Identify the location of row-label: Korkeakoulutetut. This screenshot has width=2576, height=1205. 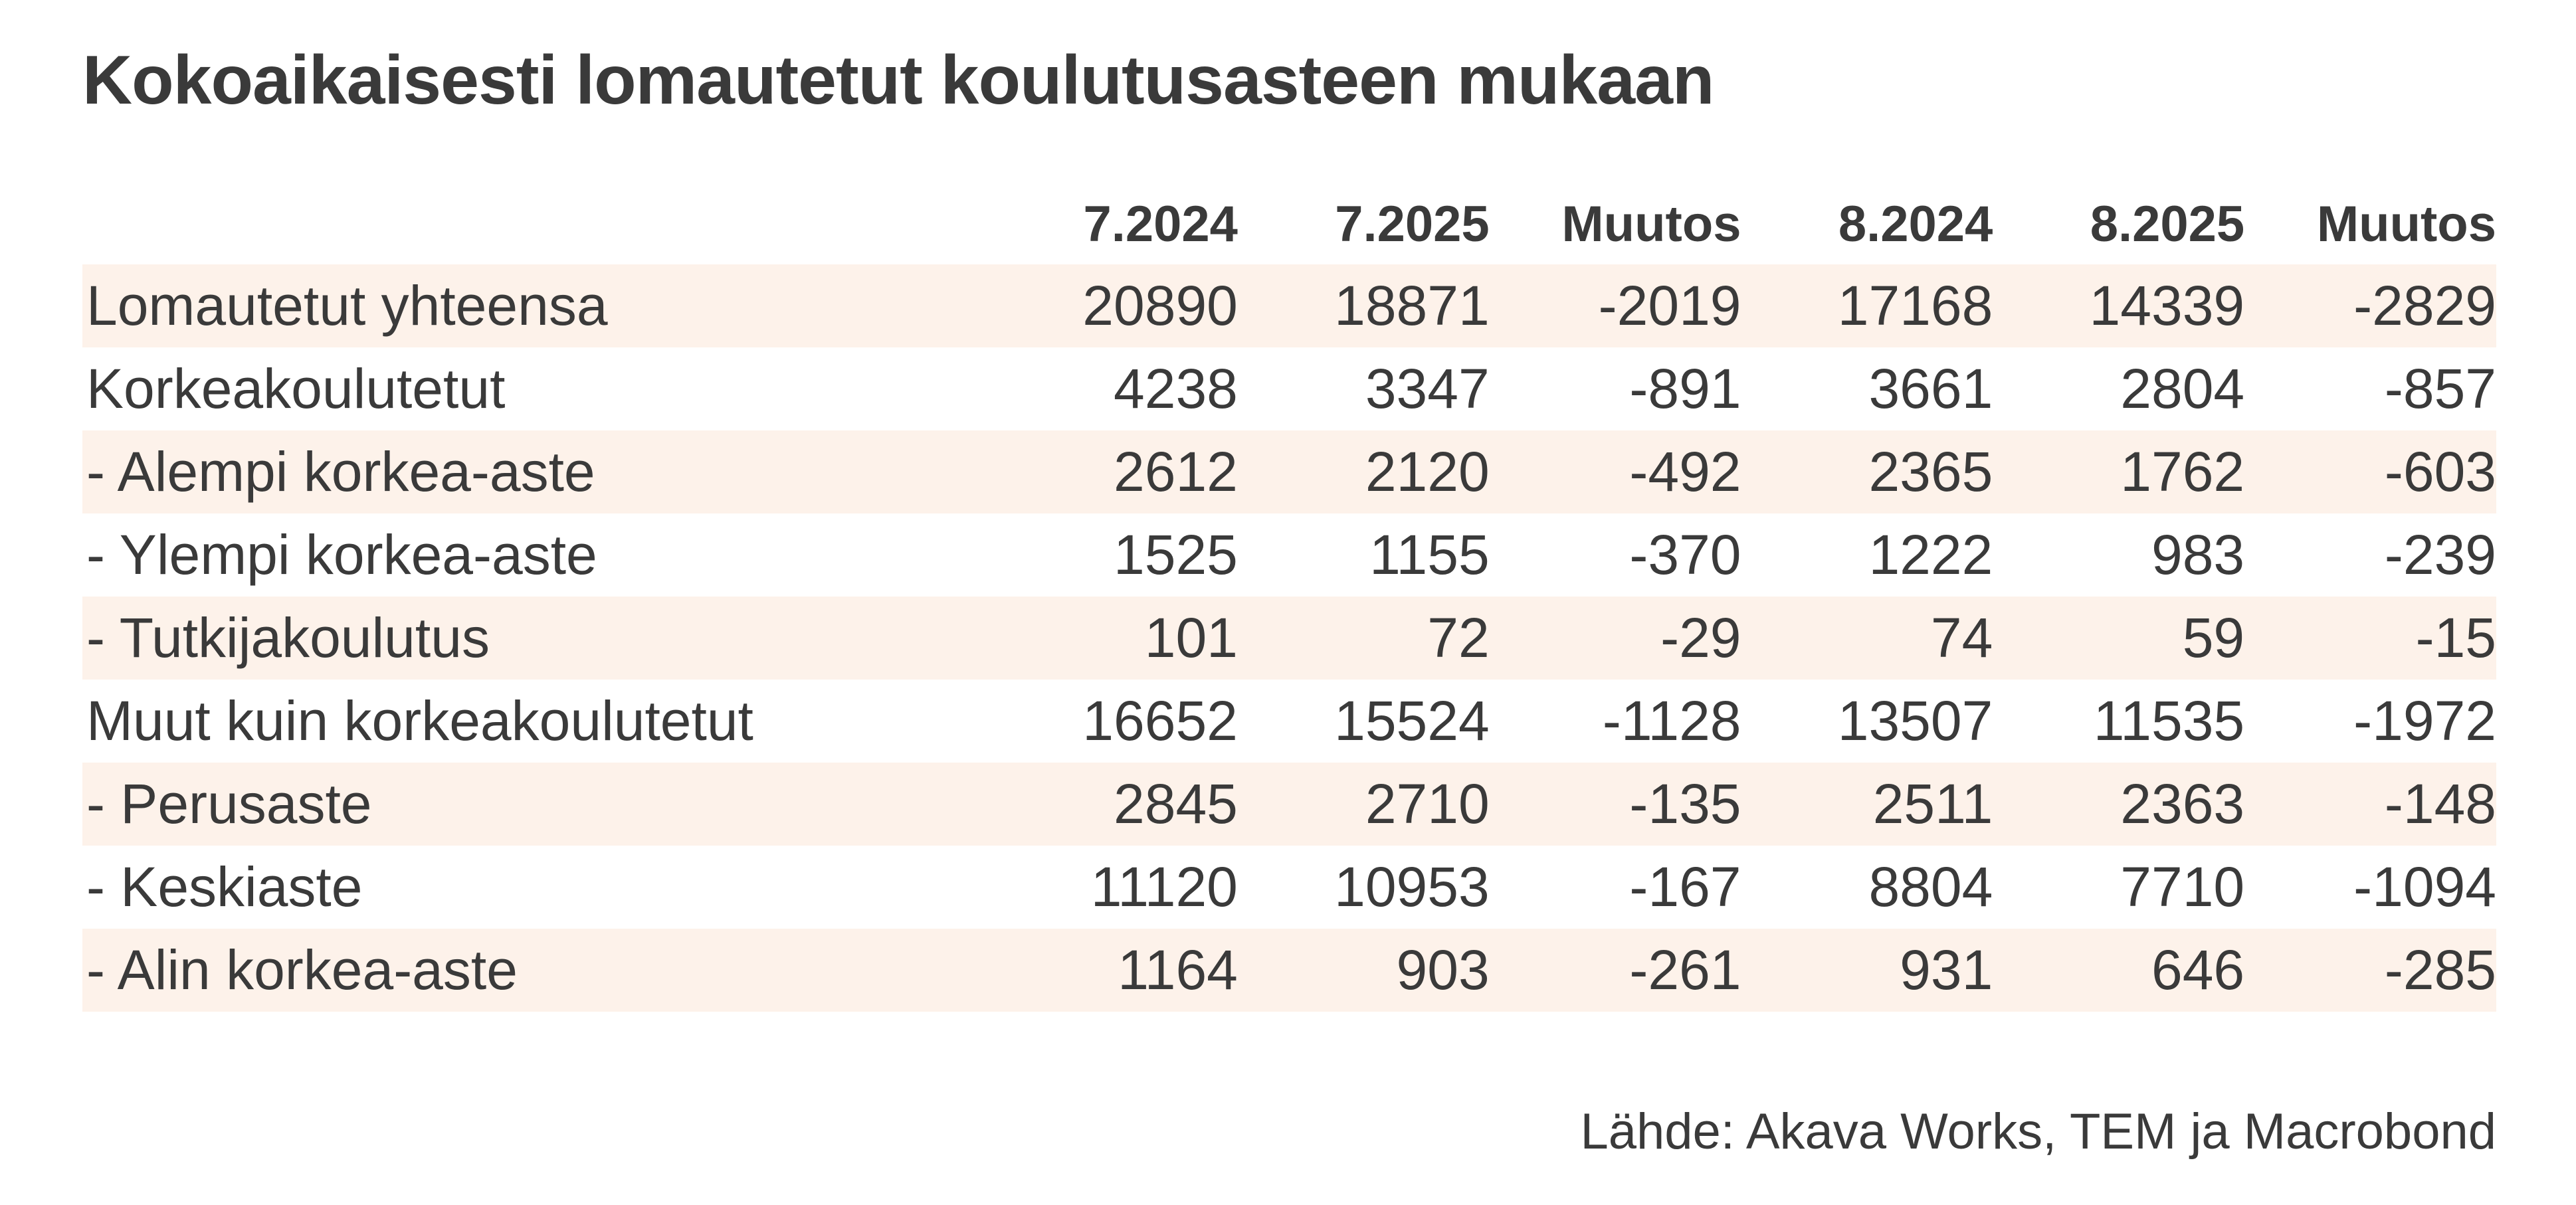
(296, 388).